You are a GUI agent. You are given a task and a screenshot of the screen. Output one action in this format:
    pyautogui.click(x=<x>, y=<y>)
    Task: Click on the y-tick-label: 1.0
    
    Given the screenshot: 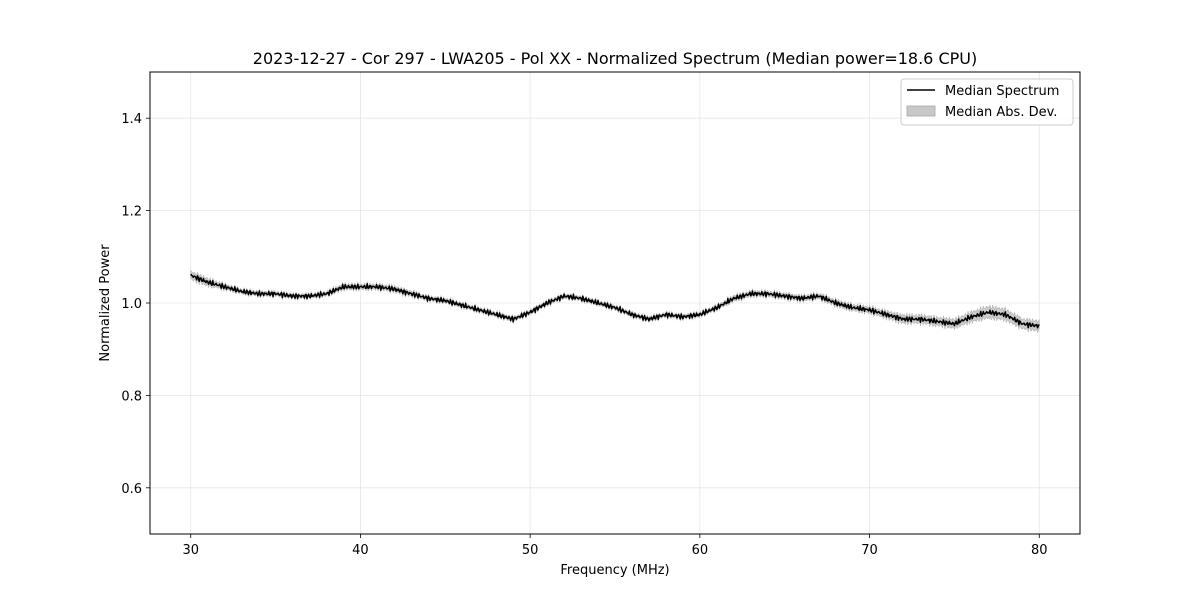 What is the action you would take?
    pyautogui.click(x=131, y=304)
    